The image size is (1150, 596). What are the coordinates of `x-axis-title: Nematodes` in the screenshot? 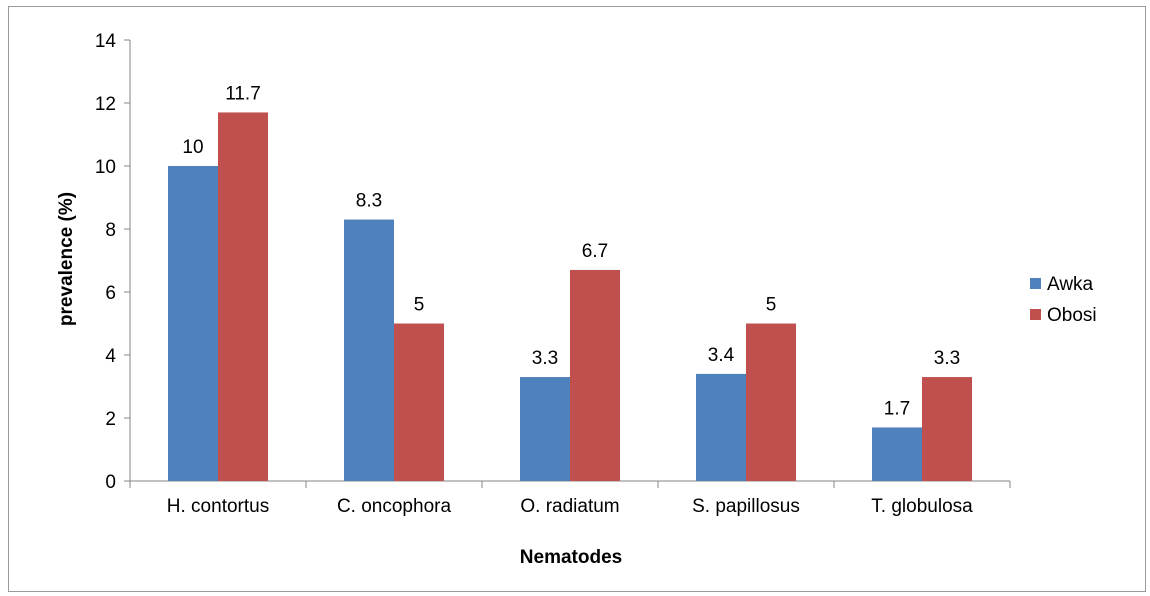 It's located at (571, 557).